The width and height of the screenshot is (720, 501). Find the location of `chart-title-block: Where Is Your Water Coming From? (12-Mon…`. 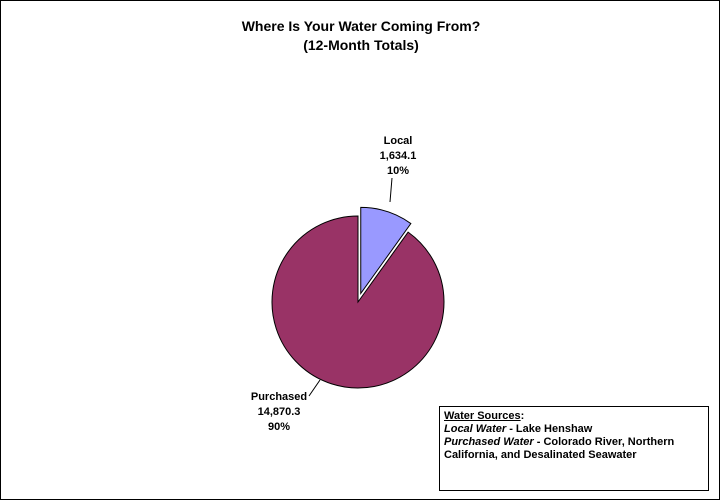

chart-title-block: Where Is Your Water Coming From? (12-Mon… is located at coordinates (360, 36).